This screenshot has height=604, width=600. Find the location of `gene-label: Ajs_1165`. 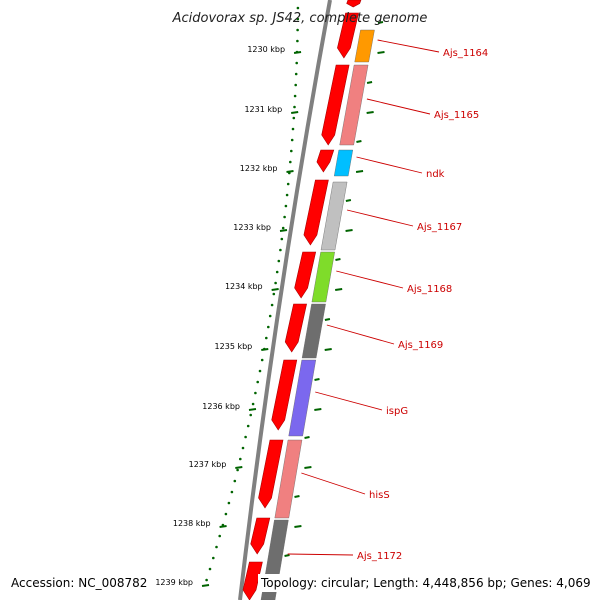

gene-label: Ajs_1165 is located at coordinates (456, 115).